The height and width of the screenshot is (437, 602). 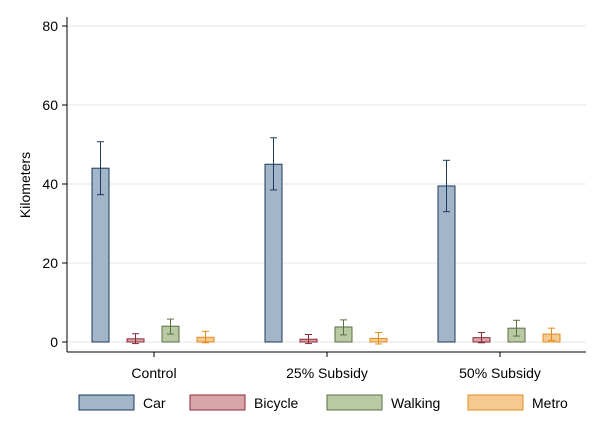 I want to click on y-tick-label: 60, so click(x=50, y=105).